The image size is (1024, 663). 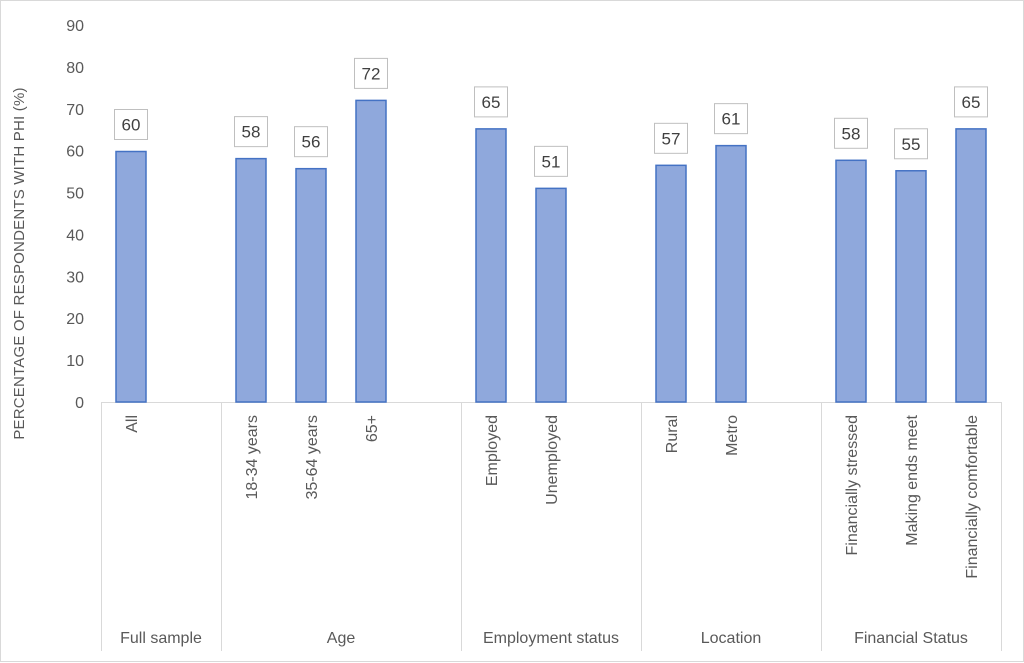 I want to click on data-label: 61, so click(x=731, y=119).